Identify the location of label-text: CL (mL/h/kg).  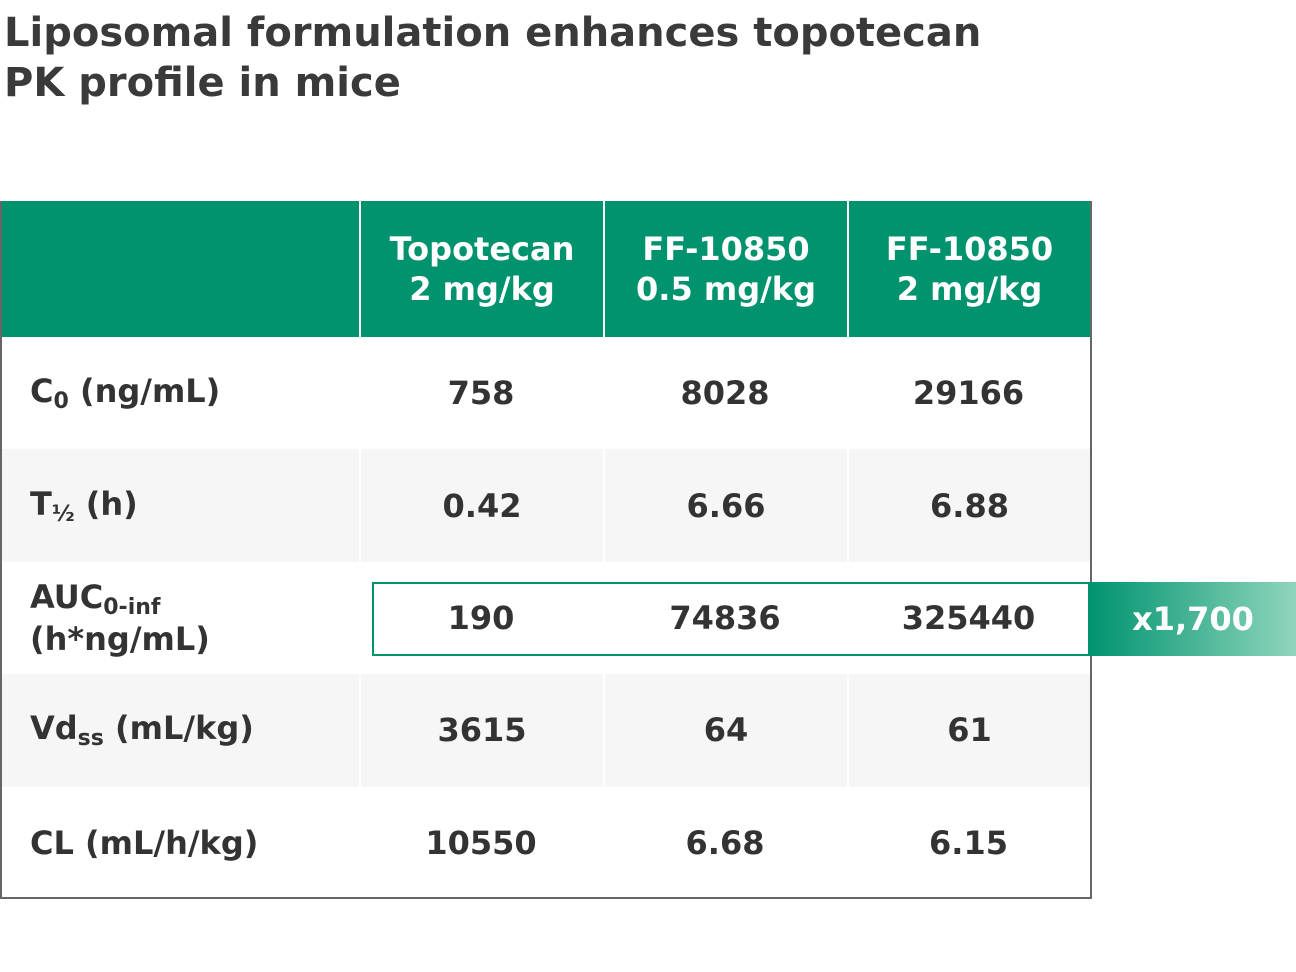
(144, 843).